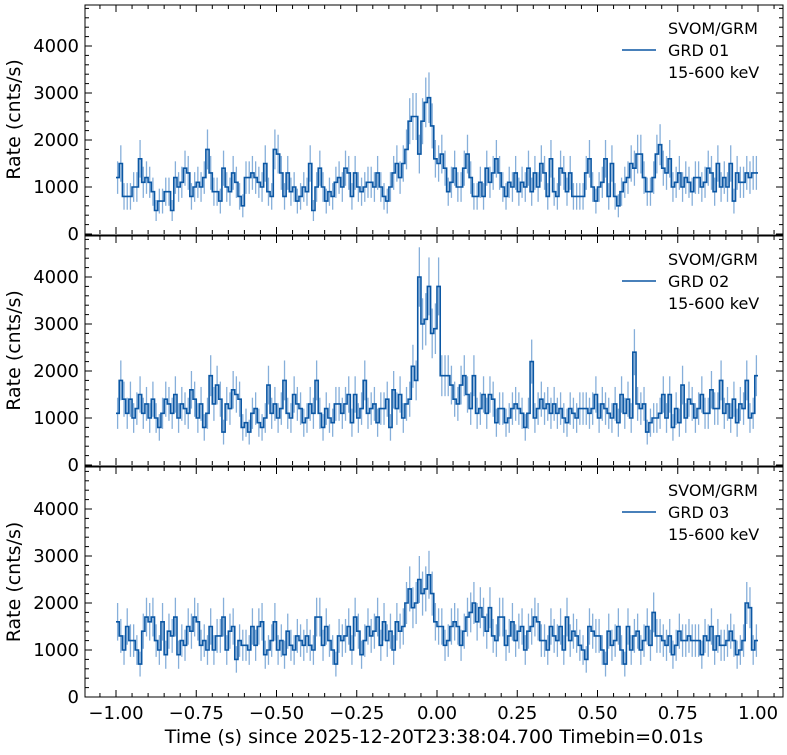  What do you see at coordinates (597, 713) in the screenshot?
I see `x-tick-label: 0.50` at bounding box center [597, 713].